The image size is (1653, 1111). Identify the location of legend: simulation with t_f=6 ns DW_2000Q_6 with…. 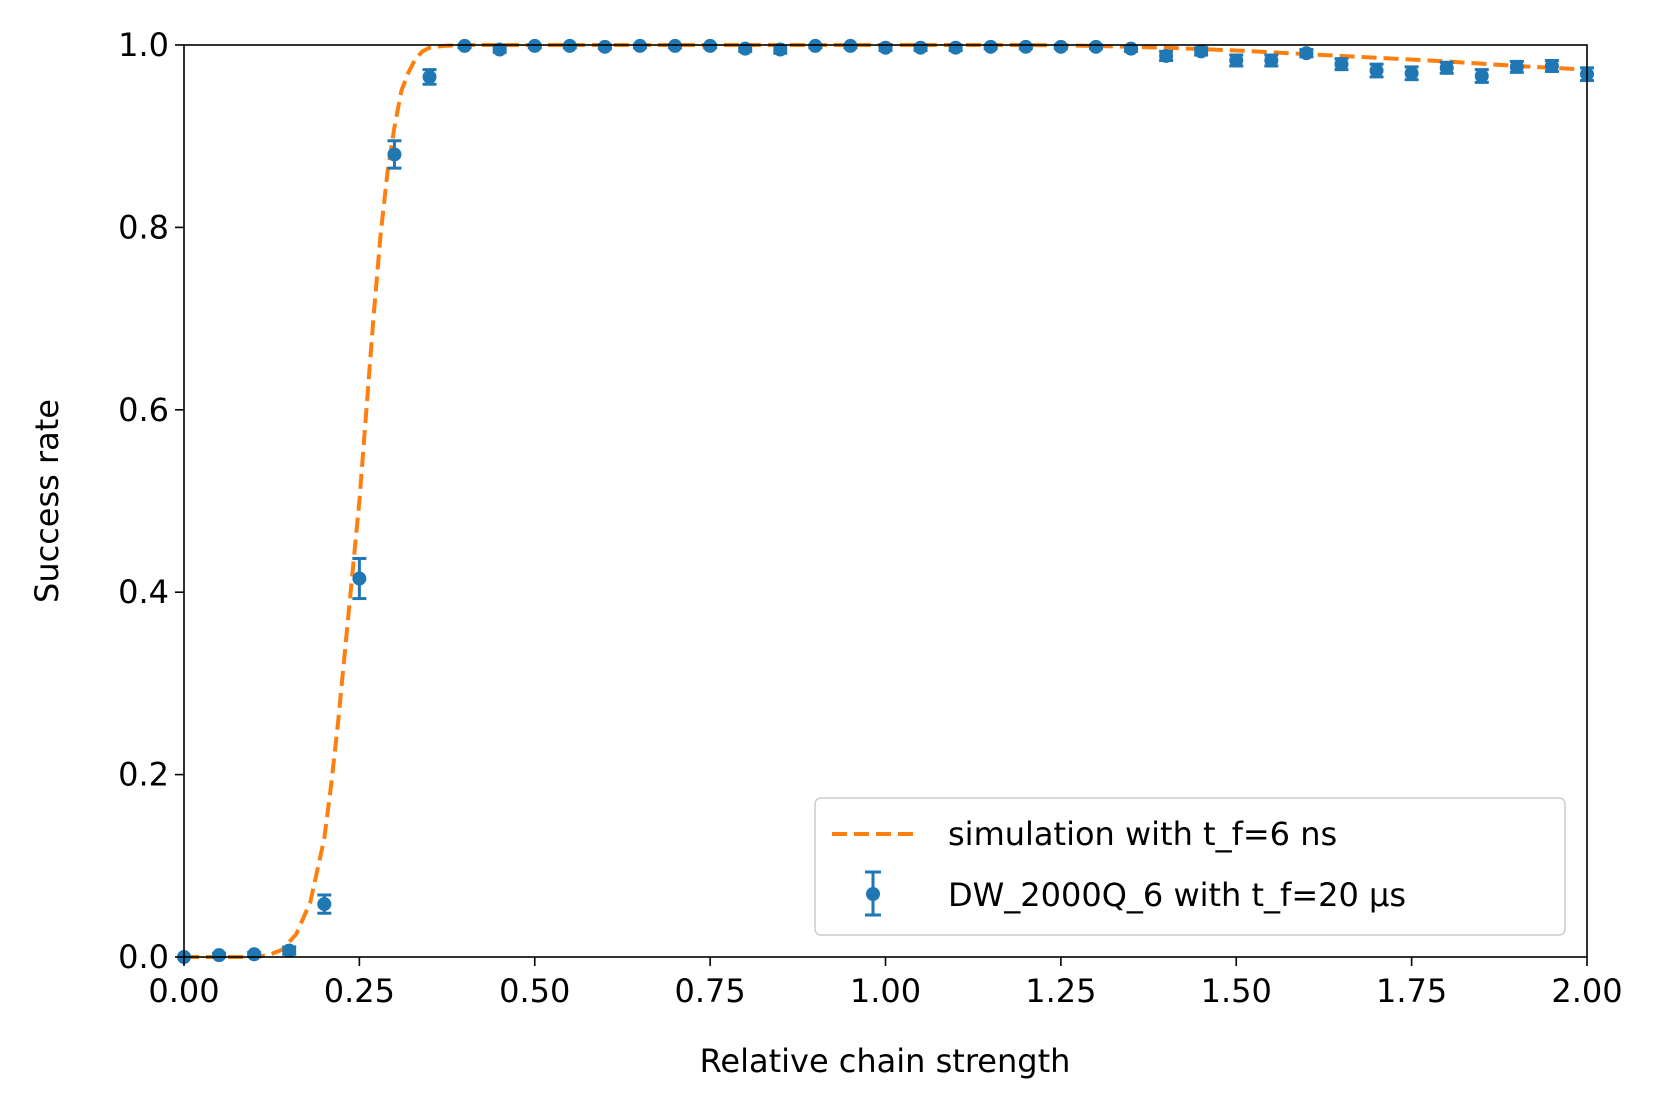
(1190, 866).